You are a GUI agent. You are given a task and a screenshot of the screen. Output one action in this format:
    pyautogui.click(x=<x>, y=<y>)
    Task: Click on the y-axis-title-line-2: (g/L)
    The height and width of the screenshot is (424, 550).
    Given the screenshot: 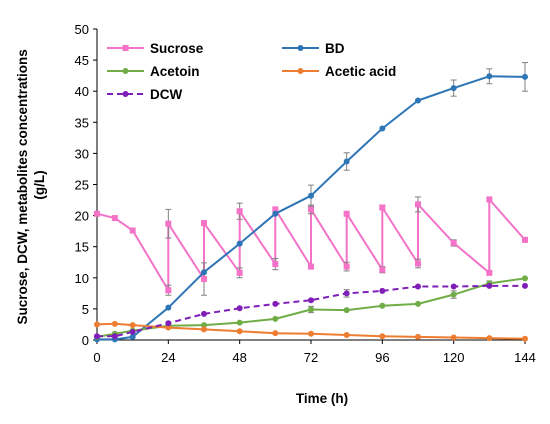 What is the action you would take?
    pyautogui.click(x=39, y=184)
    